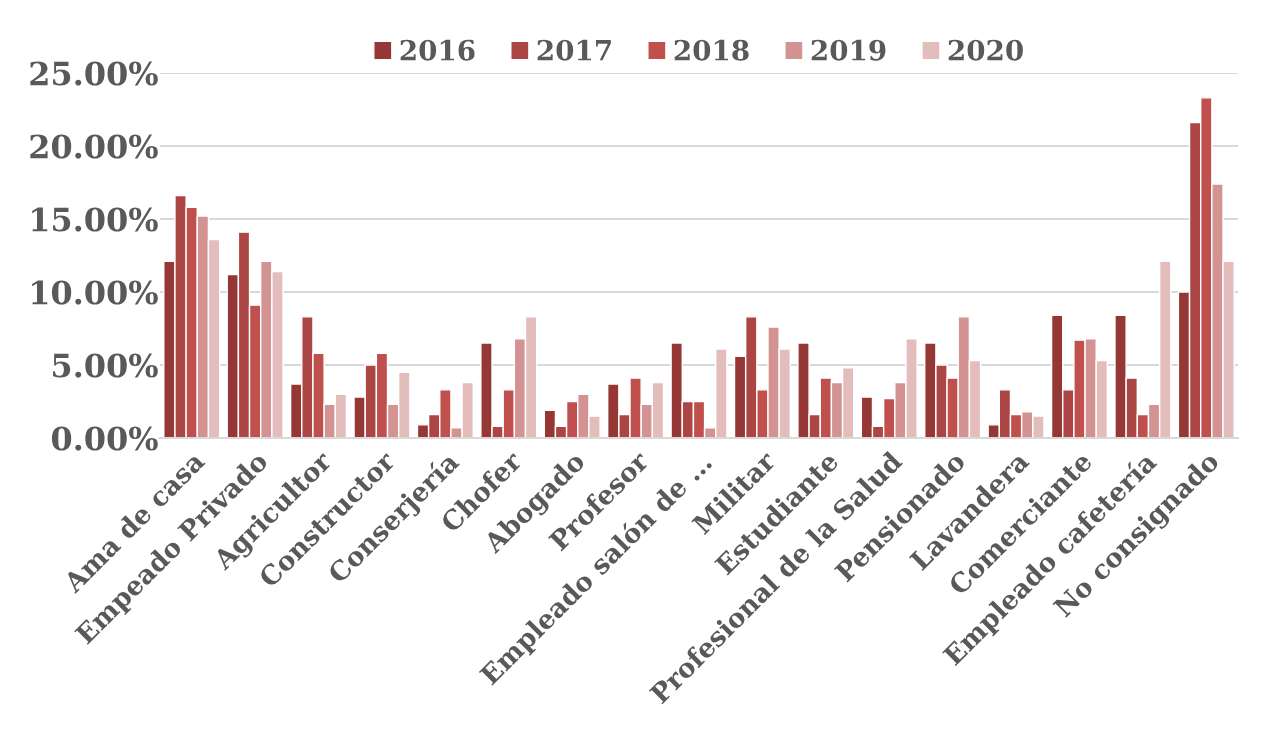  I want to click on y-tick-label: 5.00%, so click(105, 365).